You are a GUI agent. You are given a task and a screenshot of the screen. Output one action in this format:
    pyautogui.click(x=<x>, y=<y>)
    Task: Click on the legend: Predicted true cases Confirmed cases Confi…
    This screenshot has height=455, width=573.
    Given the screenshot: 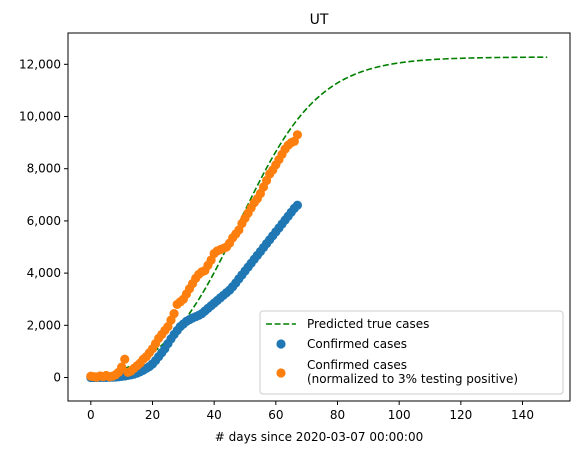 What is the action you would take?
    pyautogui.click(x=411, y=352)
    